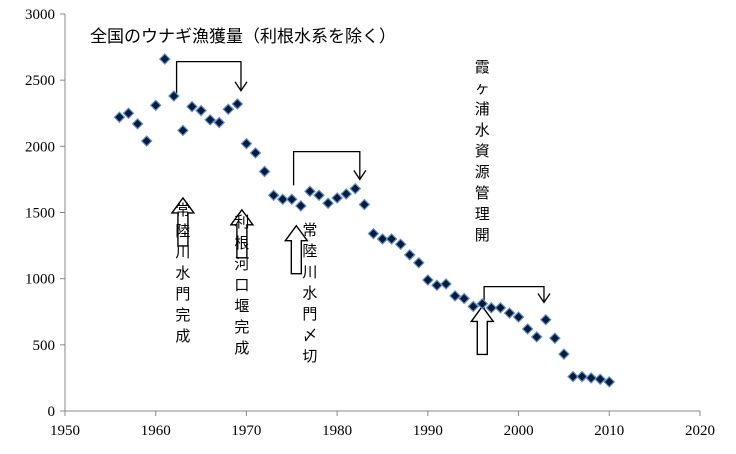  Describe the element at coordinates (44, 346) in the screenshot. I see `y-tick-label: 500` at that location.